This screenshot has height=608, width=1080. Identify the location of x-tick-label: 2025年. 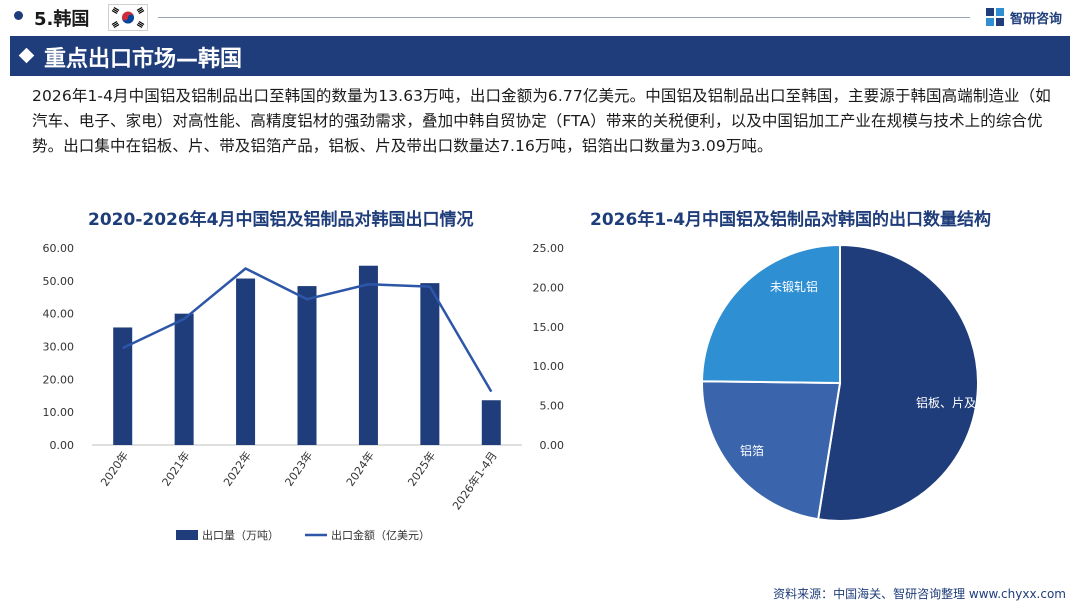
(421, 469).